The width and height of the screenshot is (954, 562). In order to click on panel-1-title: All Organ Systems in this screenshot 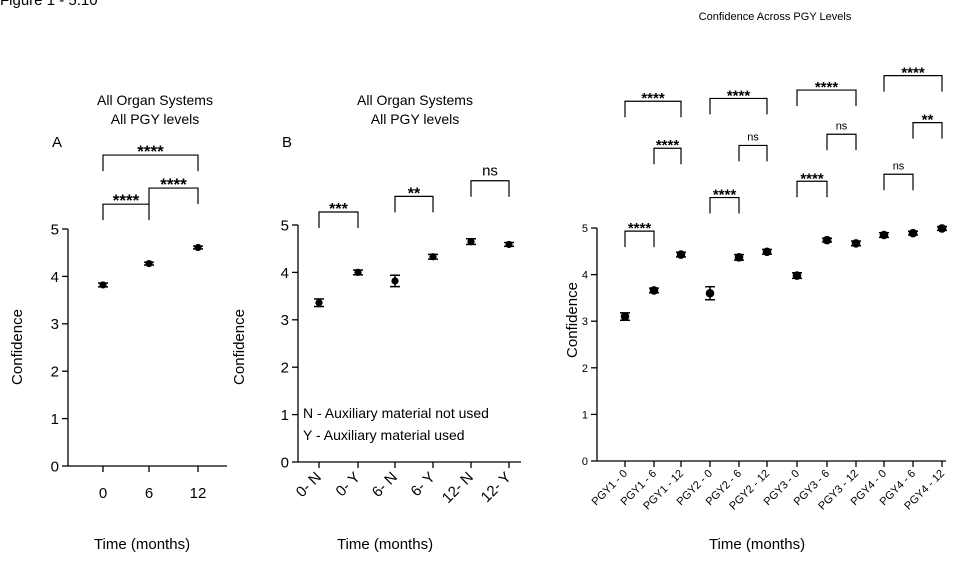, I will do `click(155, 100)`.